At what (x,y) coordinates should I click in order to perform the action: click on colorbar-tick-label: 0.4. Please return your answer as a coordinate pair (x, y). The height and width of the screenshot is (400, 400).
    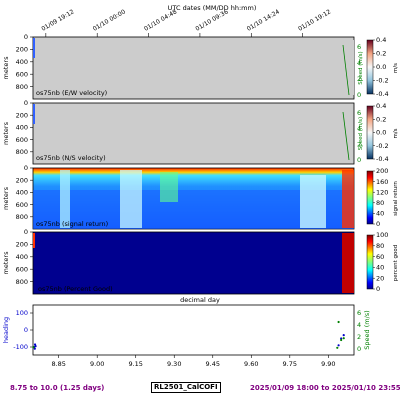
    Looking at the image, I should click on (381, 40).